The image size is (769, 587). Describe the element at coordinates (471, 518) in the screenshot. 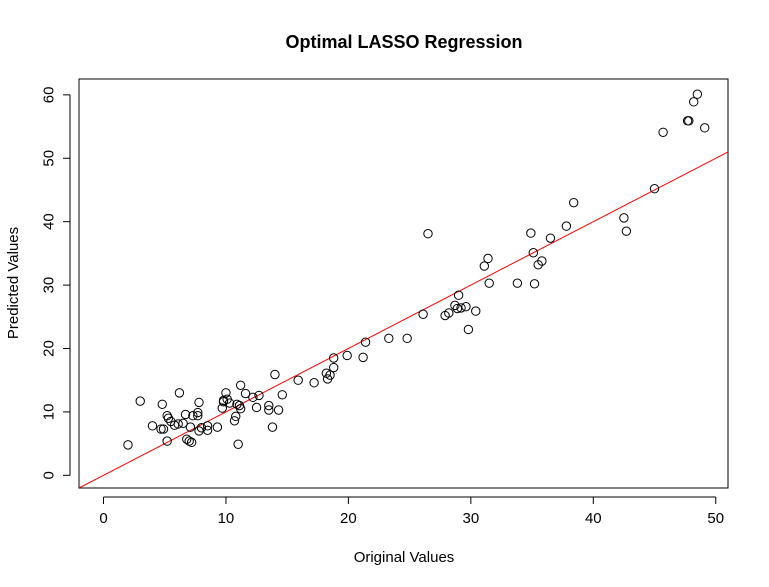

I see `x-tick-label: 30` at that location.